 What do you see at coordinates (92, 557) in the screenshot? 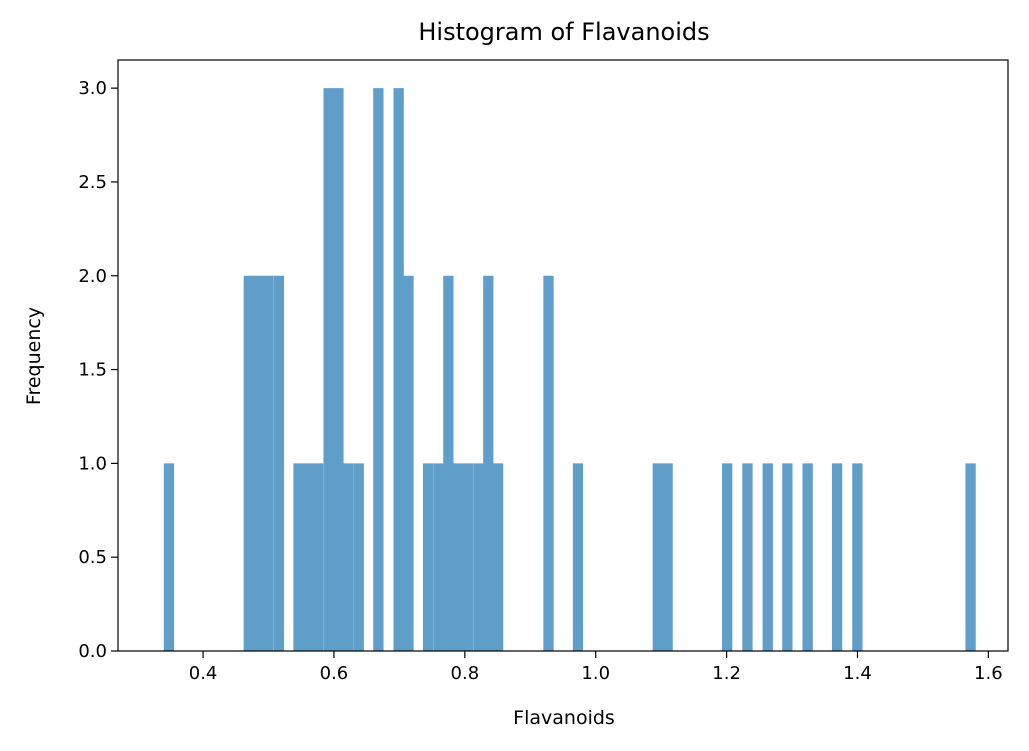
I see `y-tick-label: 0.5` at bounding box center [92, 557].